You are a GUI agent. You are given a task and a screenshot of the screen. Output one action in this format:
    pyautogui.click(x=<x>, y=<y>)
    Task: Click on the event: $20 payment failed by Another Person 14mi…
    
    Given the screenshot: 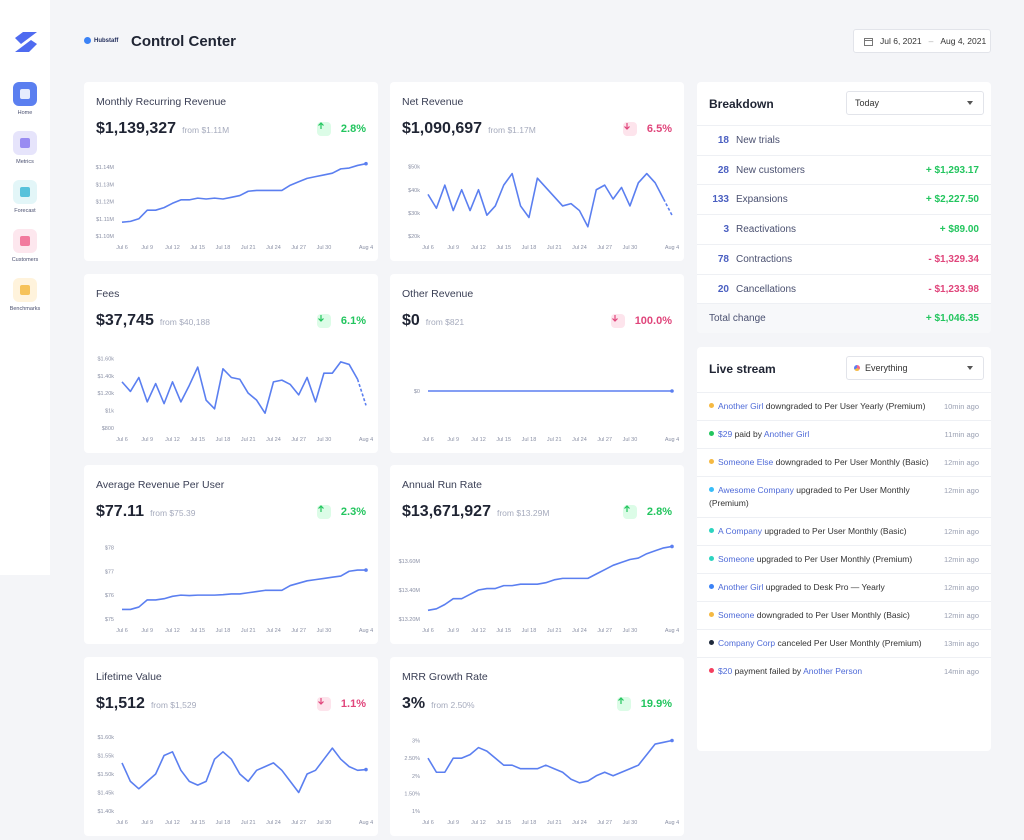 What is the action you would take?
    pyautogui.click(x=844, y=671)
    